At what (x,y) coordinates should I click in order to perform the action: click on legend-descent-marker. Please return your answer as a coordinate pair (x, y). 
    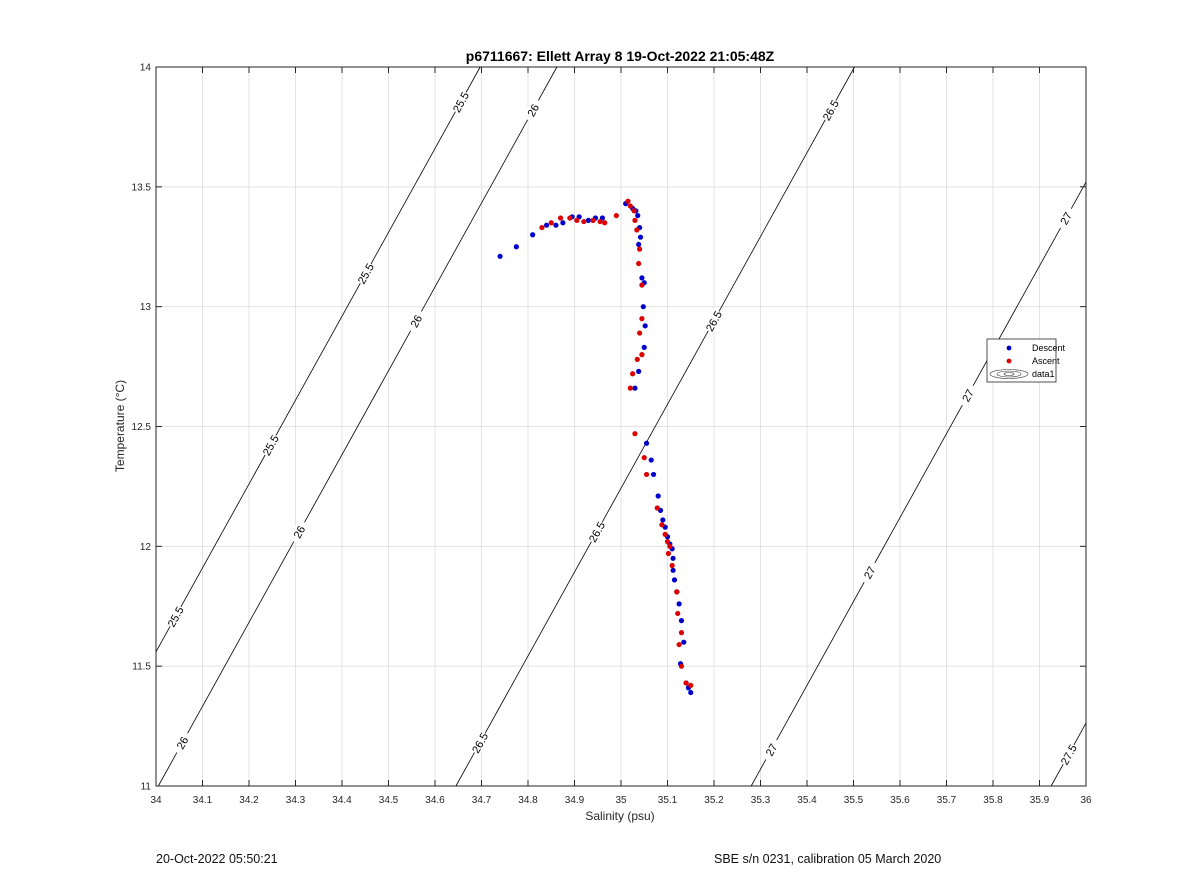
    Looking at the image, I should click on (1009, 348).